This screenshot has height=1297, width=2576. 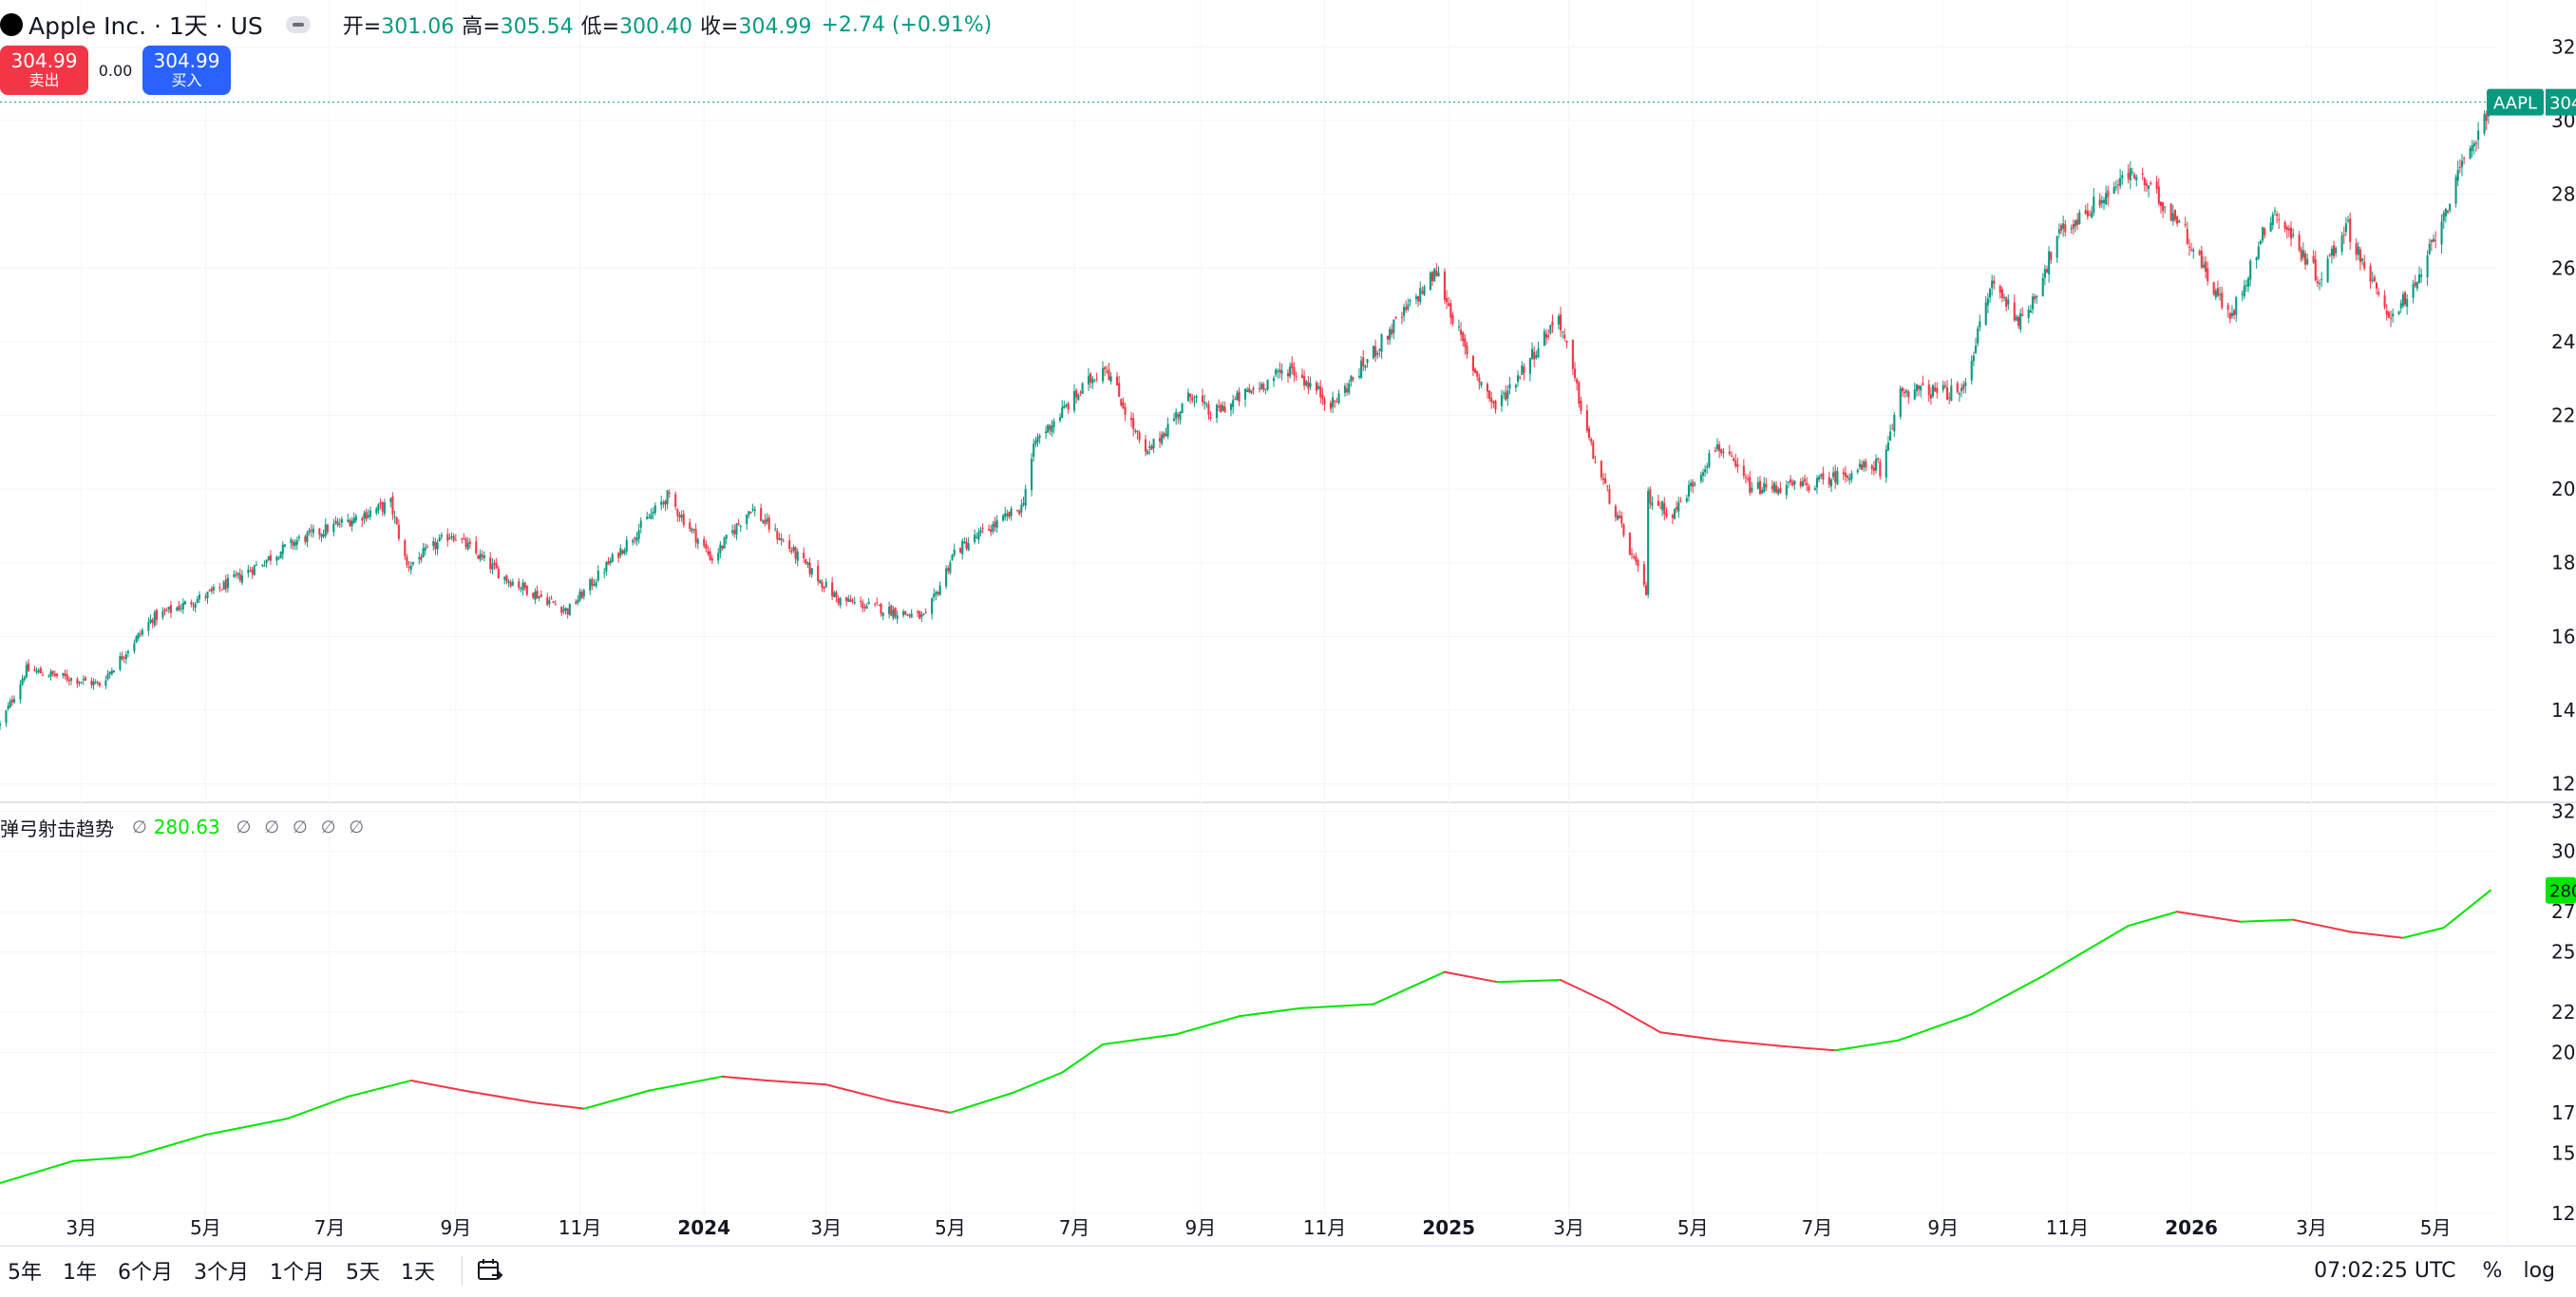 What do you see at coordinates (298, 24) in the screenshot?
I see `minus-icon` at bounding box center [298, 24].